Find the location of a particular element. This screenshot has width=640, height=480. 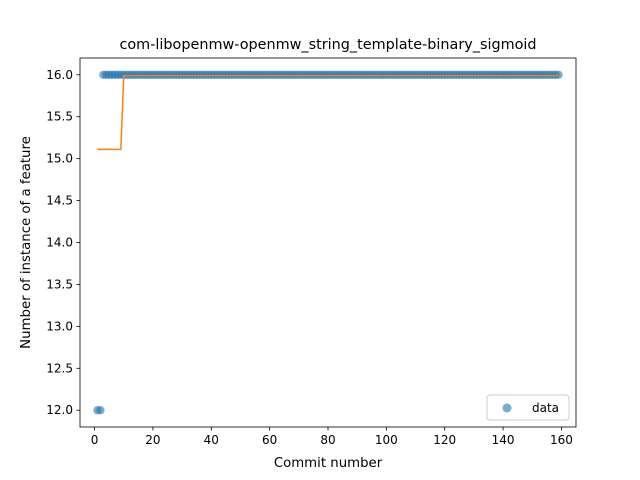

legend-entry-data: data is located at coordinates (545, 408).